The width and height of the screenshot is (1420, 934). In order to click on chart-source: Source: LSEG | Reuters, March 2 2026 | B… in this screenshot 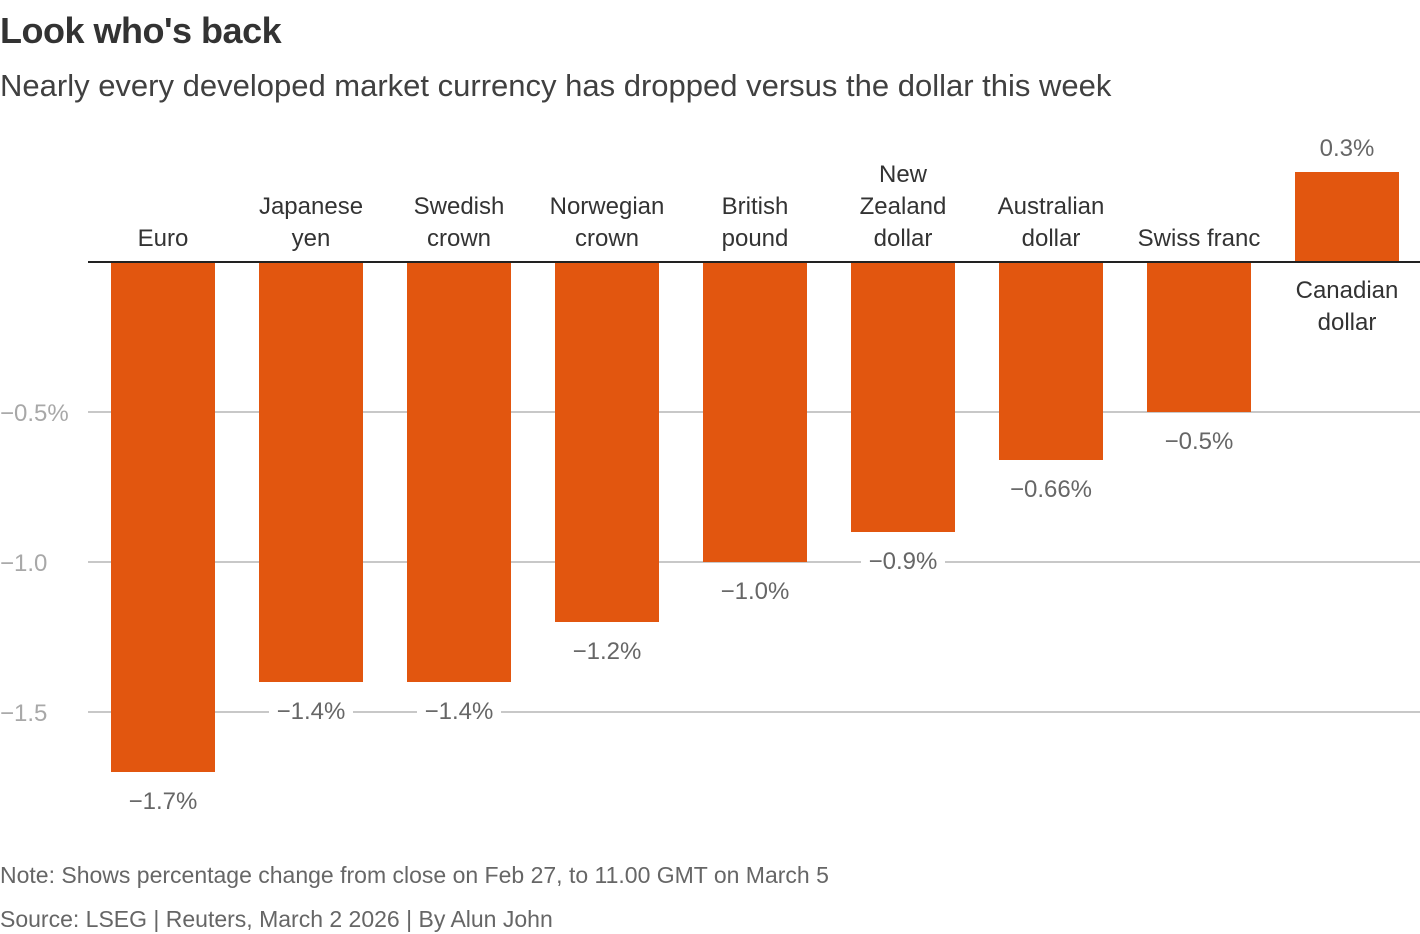, I will do `click(276, 919)`.